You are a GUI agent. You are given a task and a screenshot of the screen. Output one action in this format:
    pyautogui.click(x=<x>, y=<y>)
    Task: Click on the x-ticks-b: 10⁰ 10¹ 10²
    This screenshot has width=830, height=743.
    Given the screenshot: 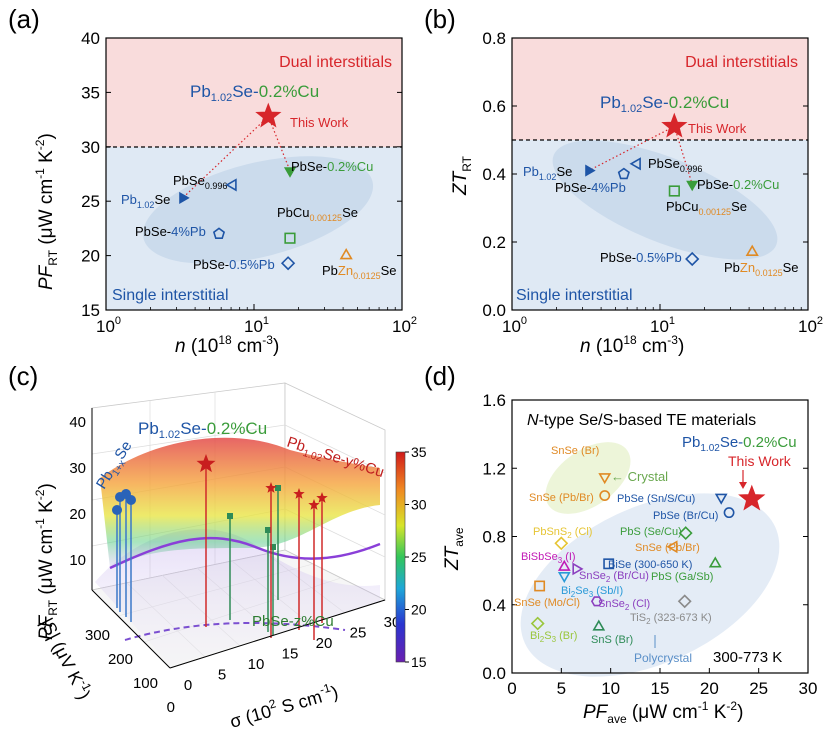 What is the action you would take?
    pyautogui.click(x=662, y=320)
    